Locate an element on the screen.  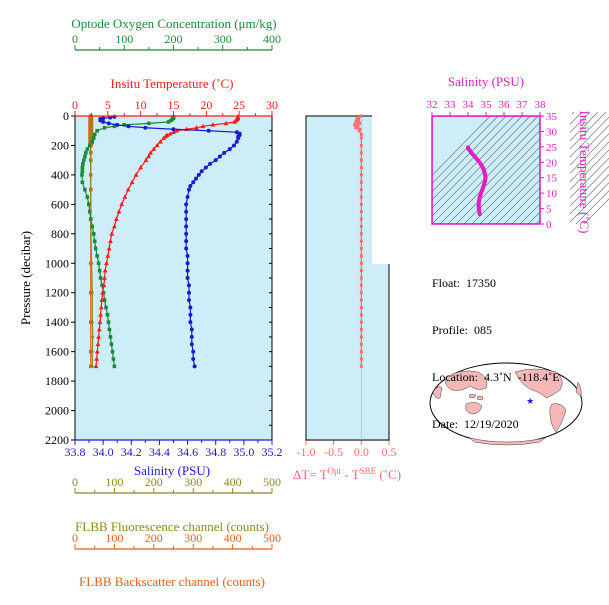
oxygen-axis-tick-label: 400 is located at coordinates (272, 39).